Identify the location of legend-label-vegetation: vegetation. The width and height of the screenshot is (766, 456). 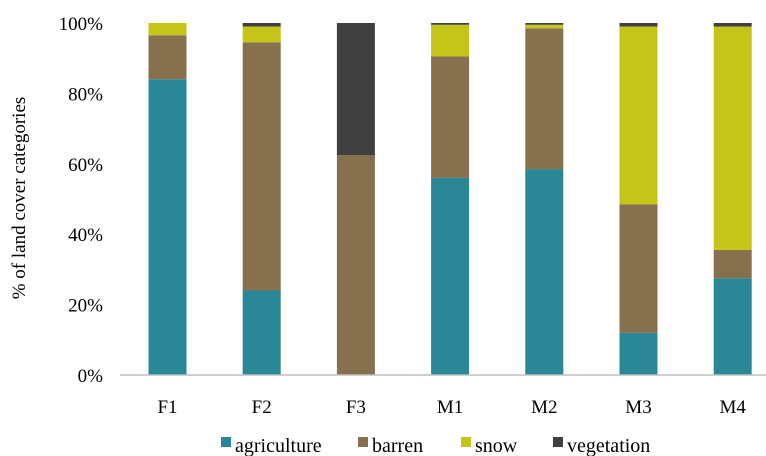
(608, 445).